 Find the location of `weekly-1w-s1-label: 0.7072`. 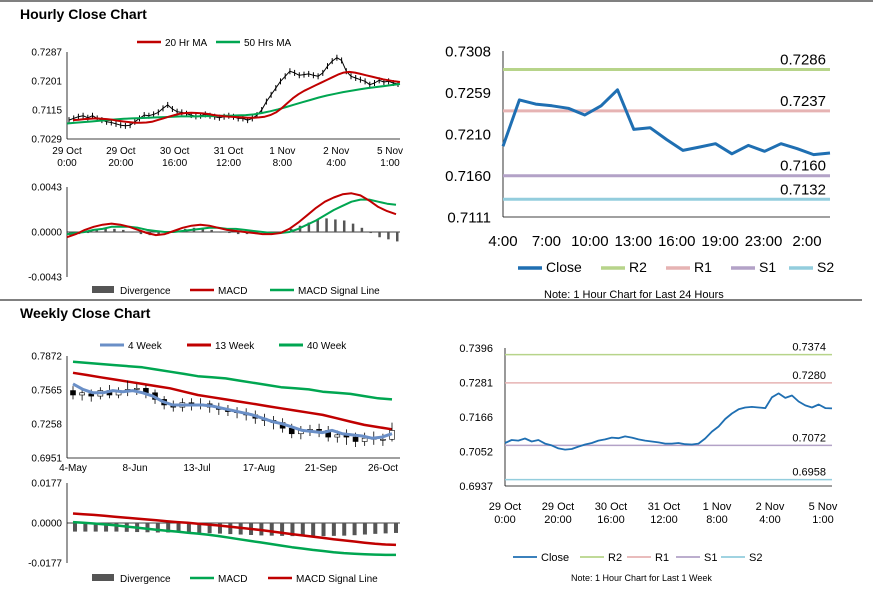

weekly-1w-s1-label: 0.7072 is located at coordinates (809, 438).